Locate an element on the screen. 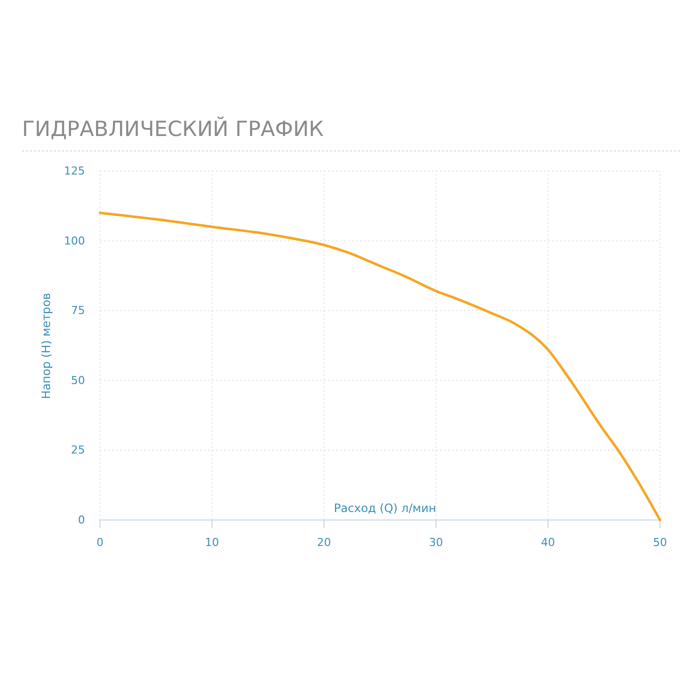 This screenshot has width=700, height=700. y-tick-label: 25 is located at coordinates (78, 450).